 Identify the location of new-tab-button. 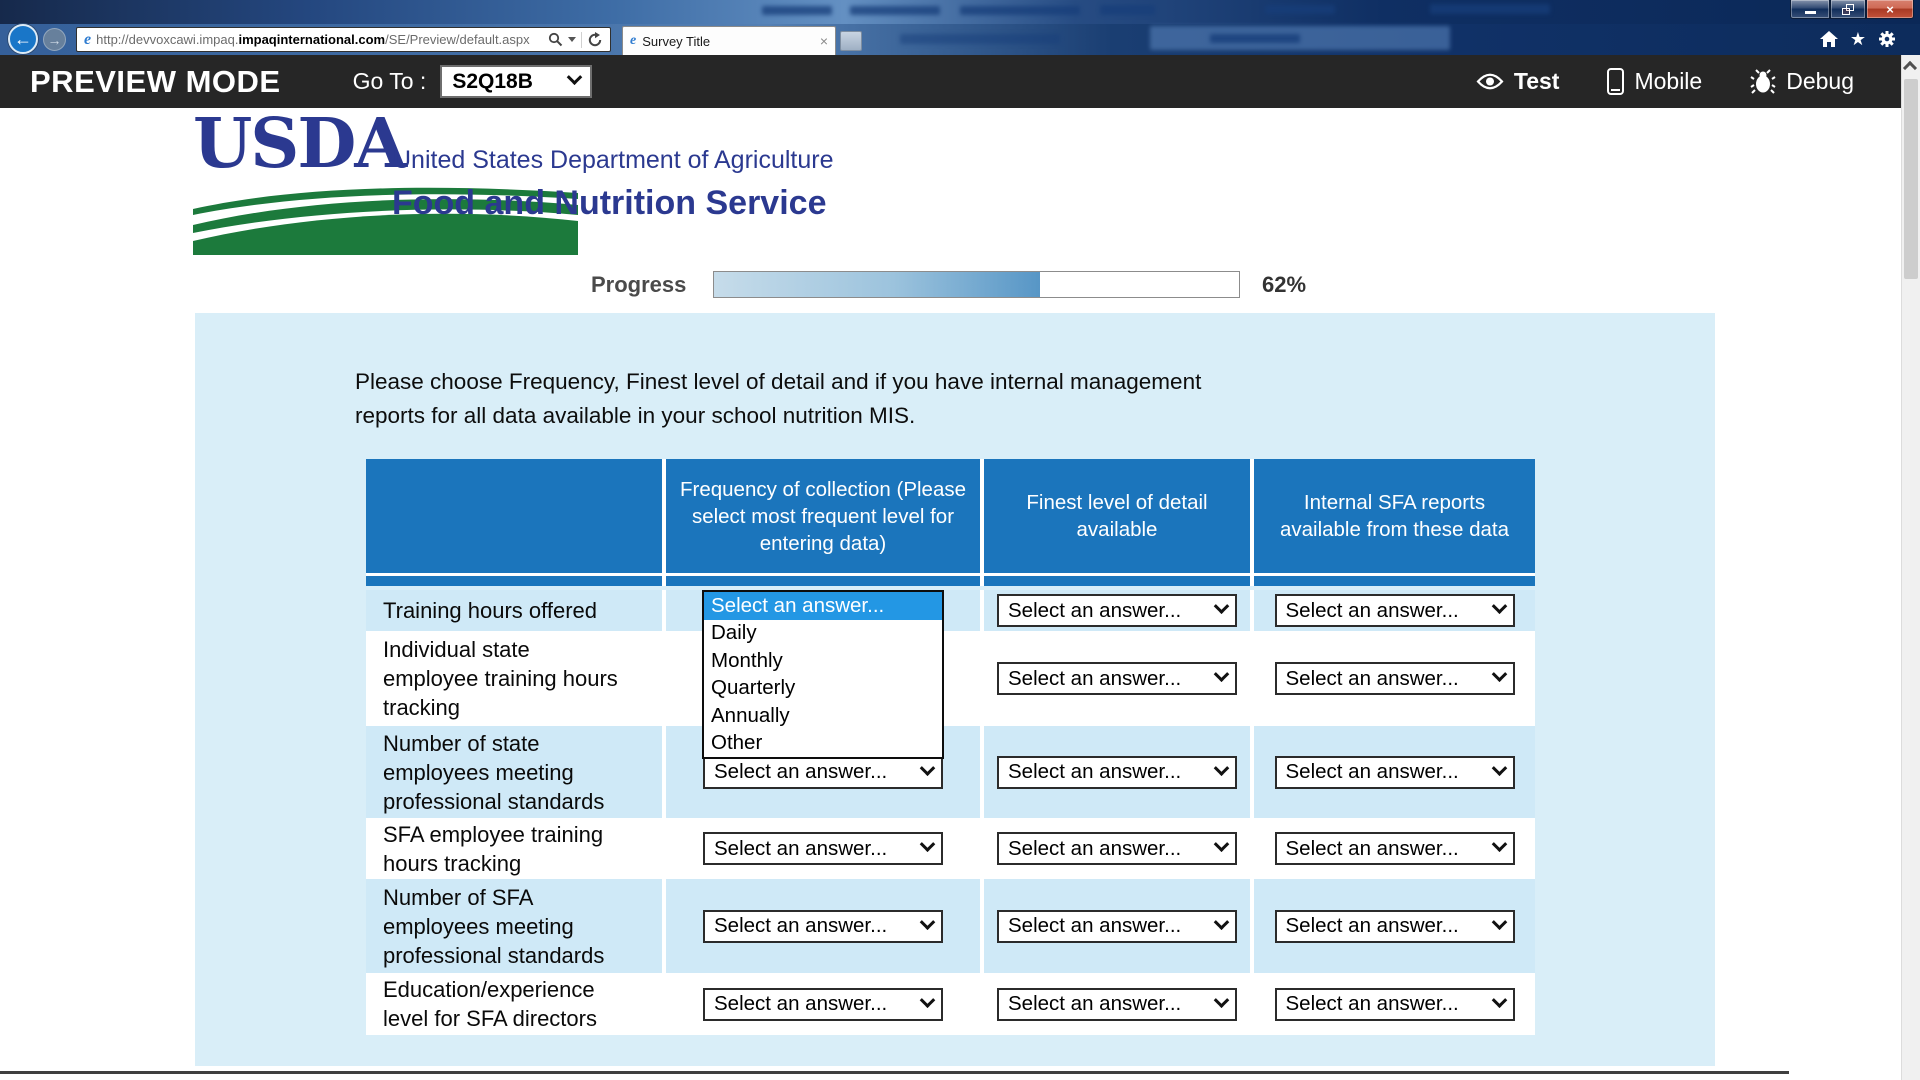
(851, 41).